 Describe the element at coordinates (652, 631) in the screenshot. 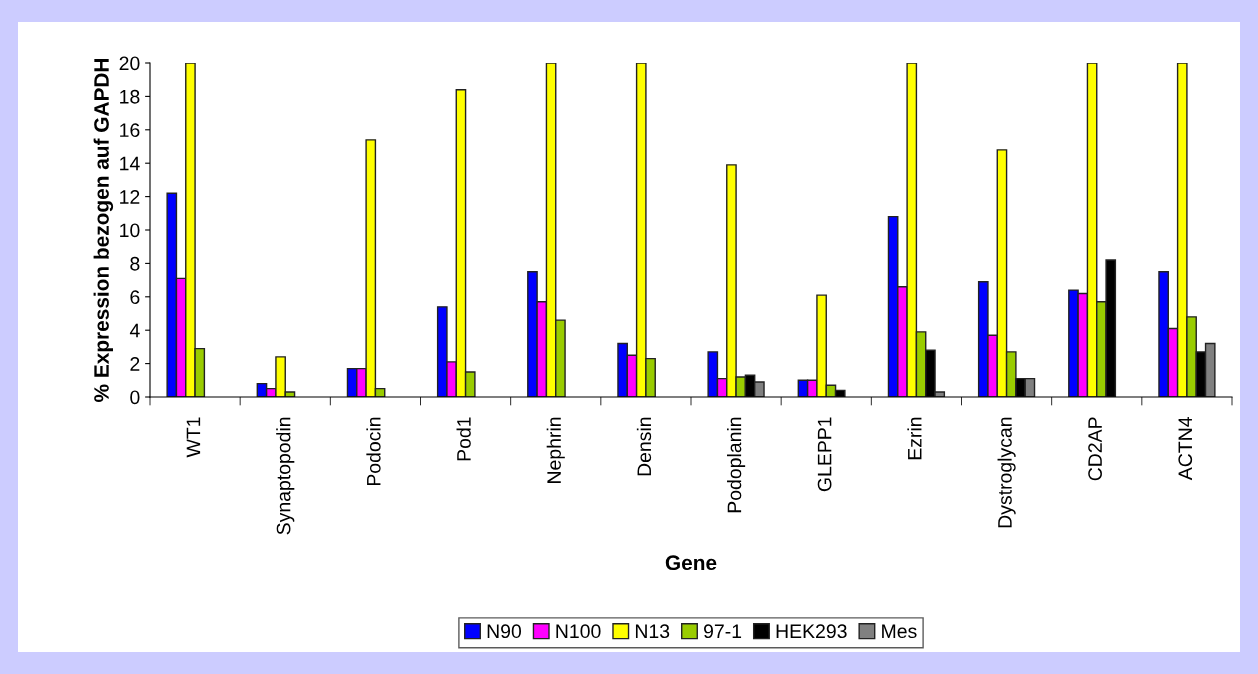

I see `legend-label: N13` at that location.